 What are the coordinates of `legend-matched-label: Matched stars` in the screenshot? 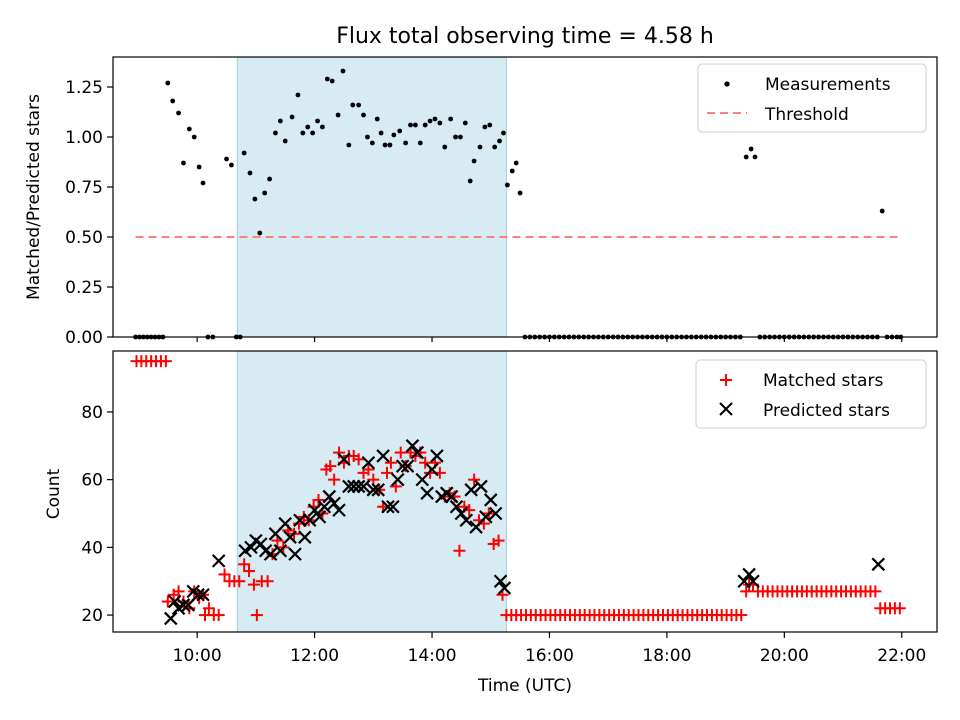 It's located at (823, 381).